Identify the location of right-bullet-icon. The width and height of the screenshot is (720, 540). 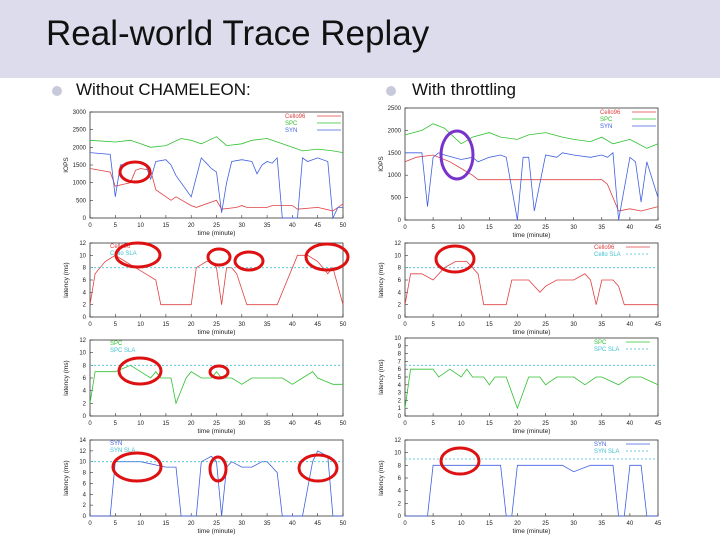
(391, 91).